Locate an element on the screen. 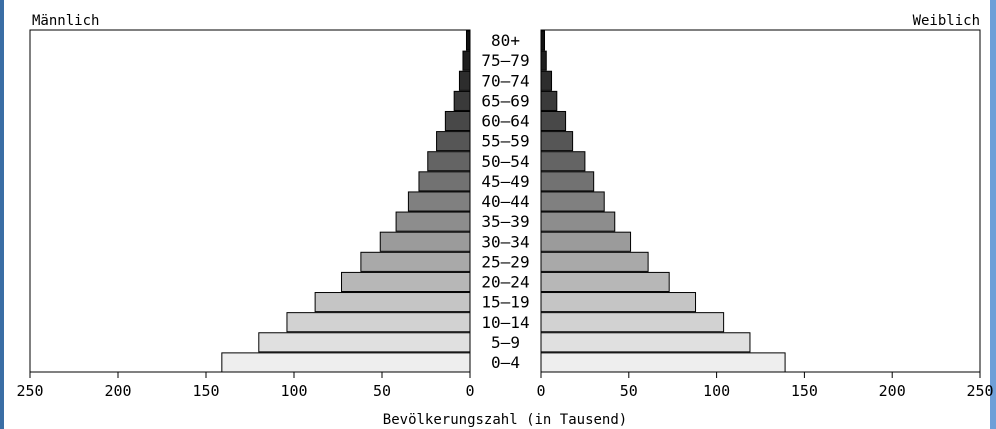 The height and width of the screenshot is (429, 996). age-group-label: 50–54 is located at coordinates (505, 161).